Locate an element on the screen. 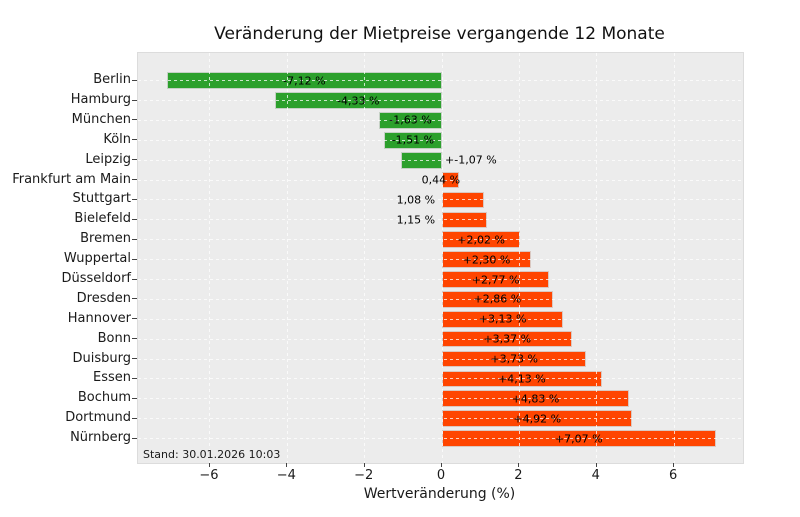 The image size is (800, 517). bar-value-label: +2,30 % is located at coordinates (486, 260).